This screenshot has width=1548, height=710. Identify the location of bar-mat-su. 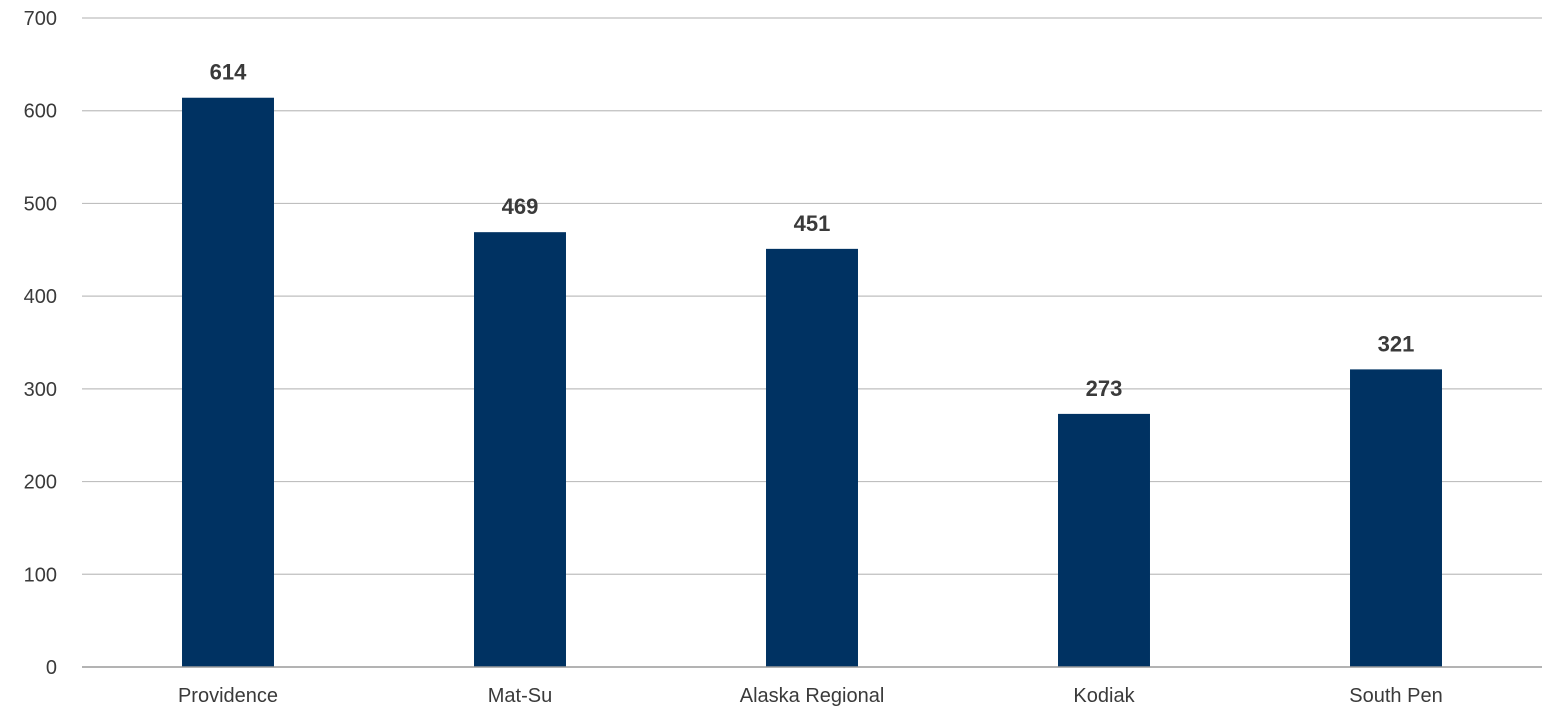
(520, 450).